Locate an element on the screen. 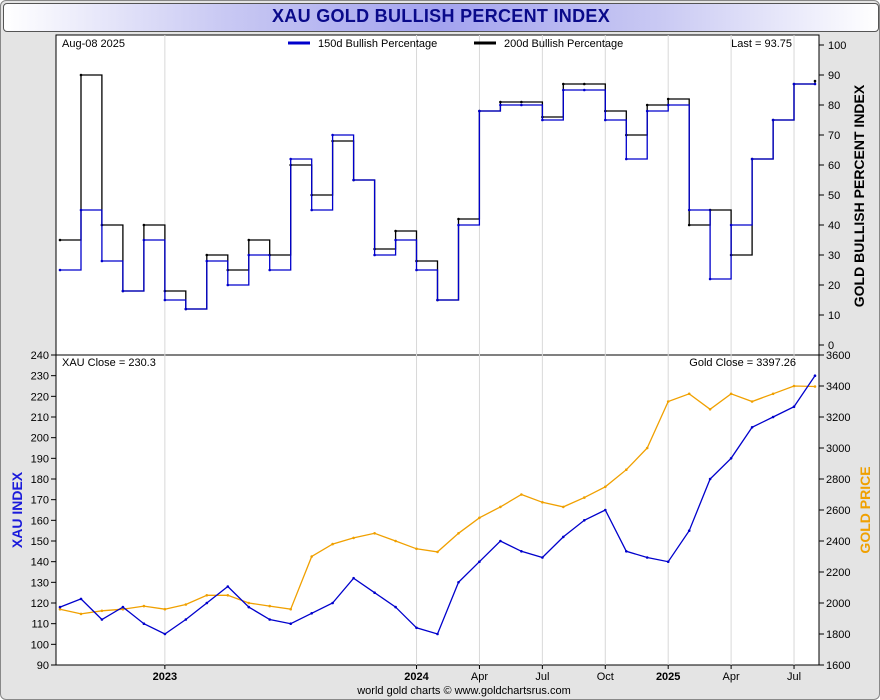 This screenshot has height=700, width=880. x-tick-label: Jul is located at coordinates (794, 677).